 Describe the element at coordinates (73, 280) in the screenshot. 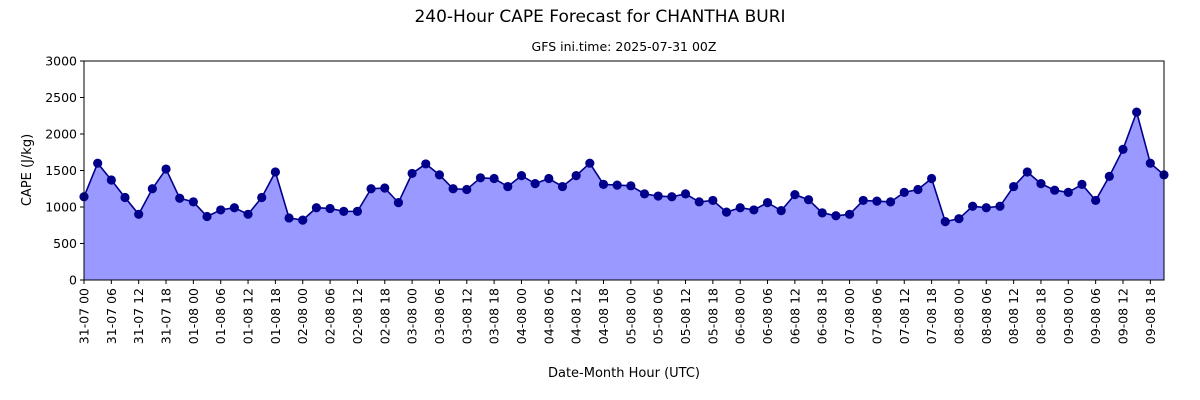

I see `y-tick-label: 0` at that location.